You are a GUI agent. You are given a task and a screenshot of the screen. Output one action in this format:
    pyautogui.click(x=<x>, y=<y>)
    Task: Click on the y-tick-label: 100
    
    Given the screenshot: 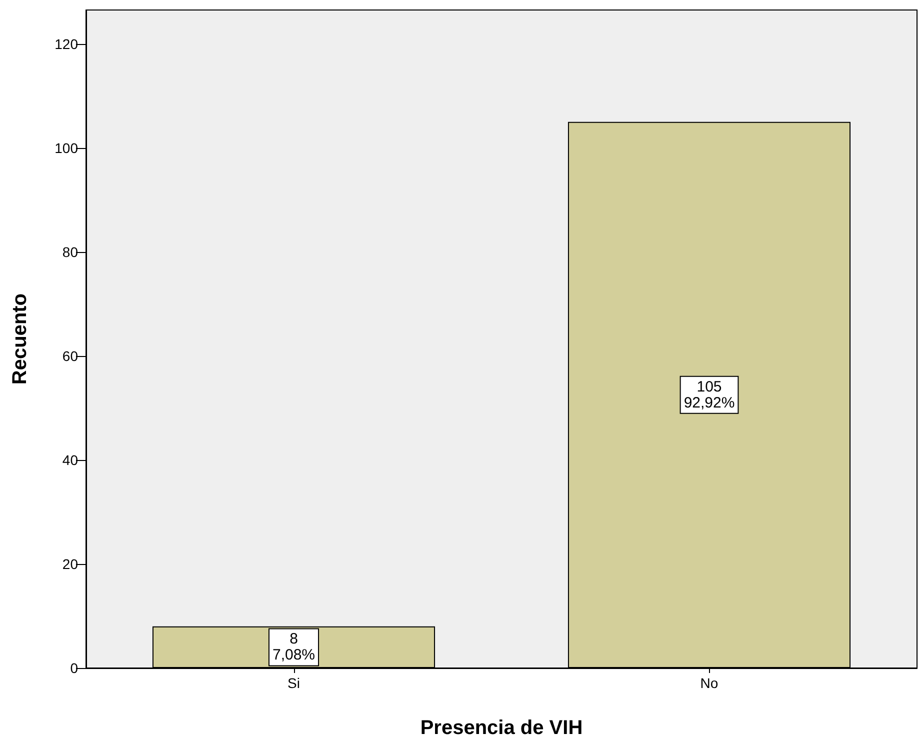 What is the action you would take?
    pyautogui.click(x=66, y=148)
    